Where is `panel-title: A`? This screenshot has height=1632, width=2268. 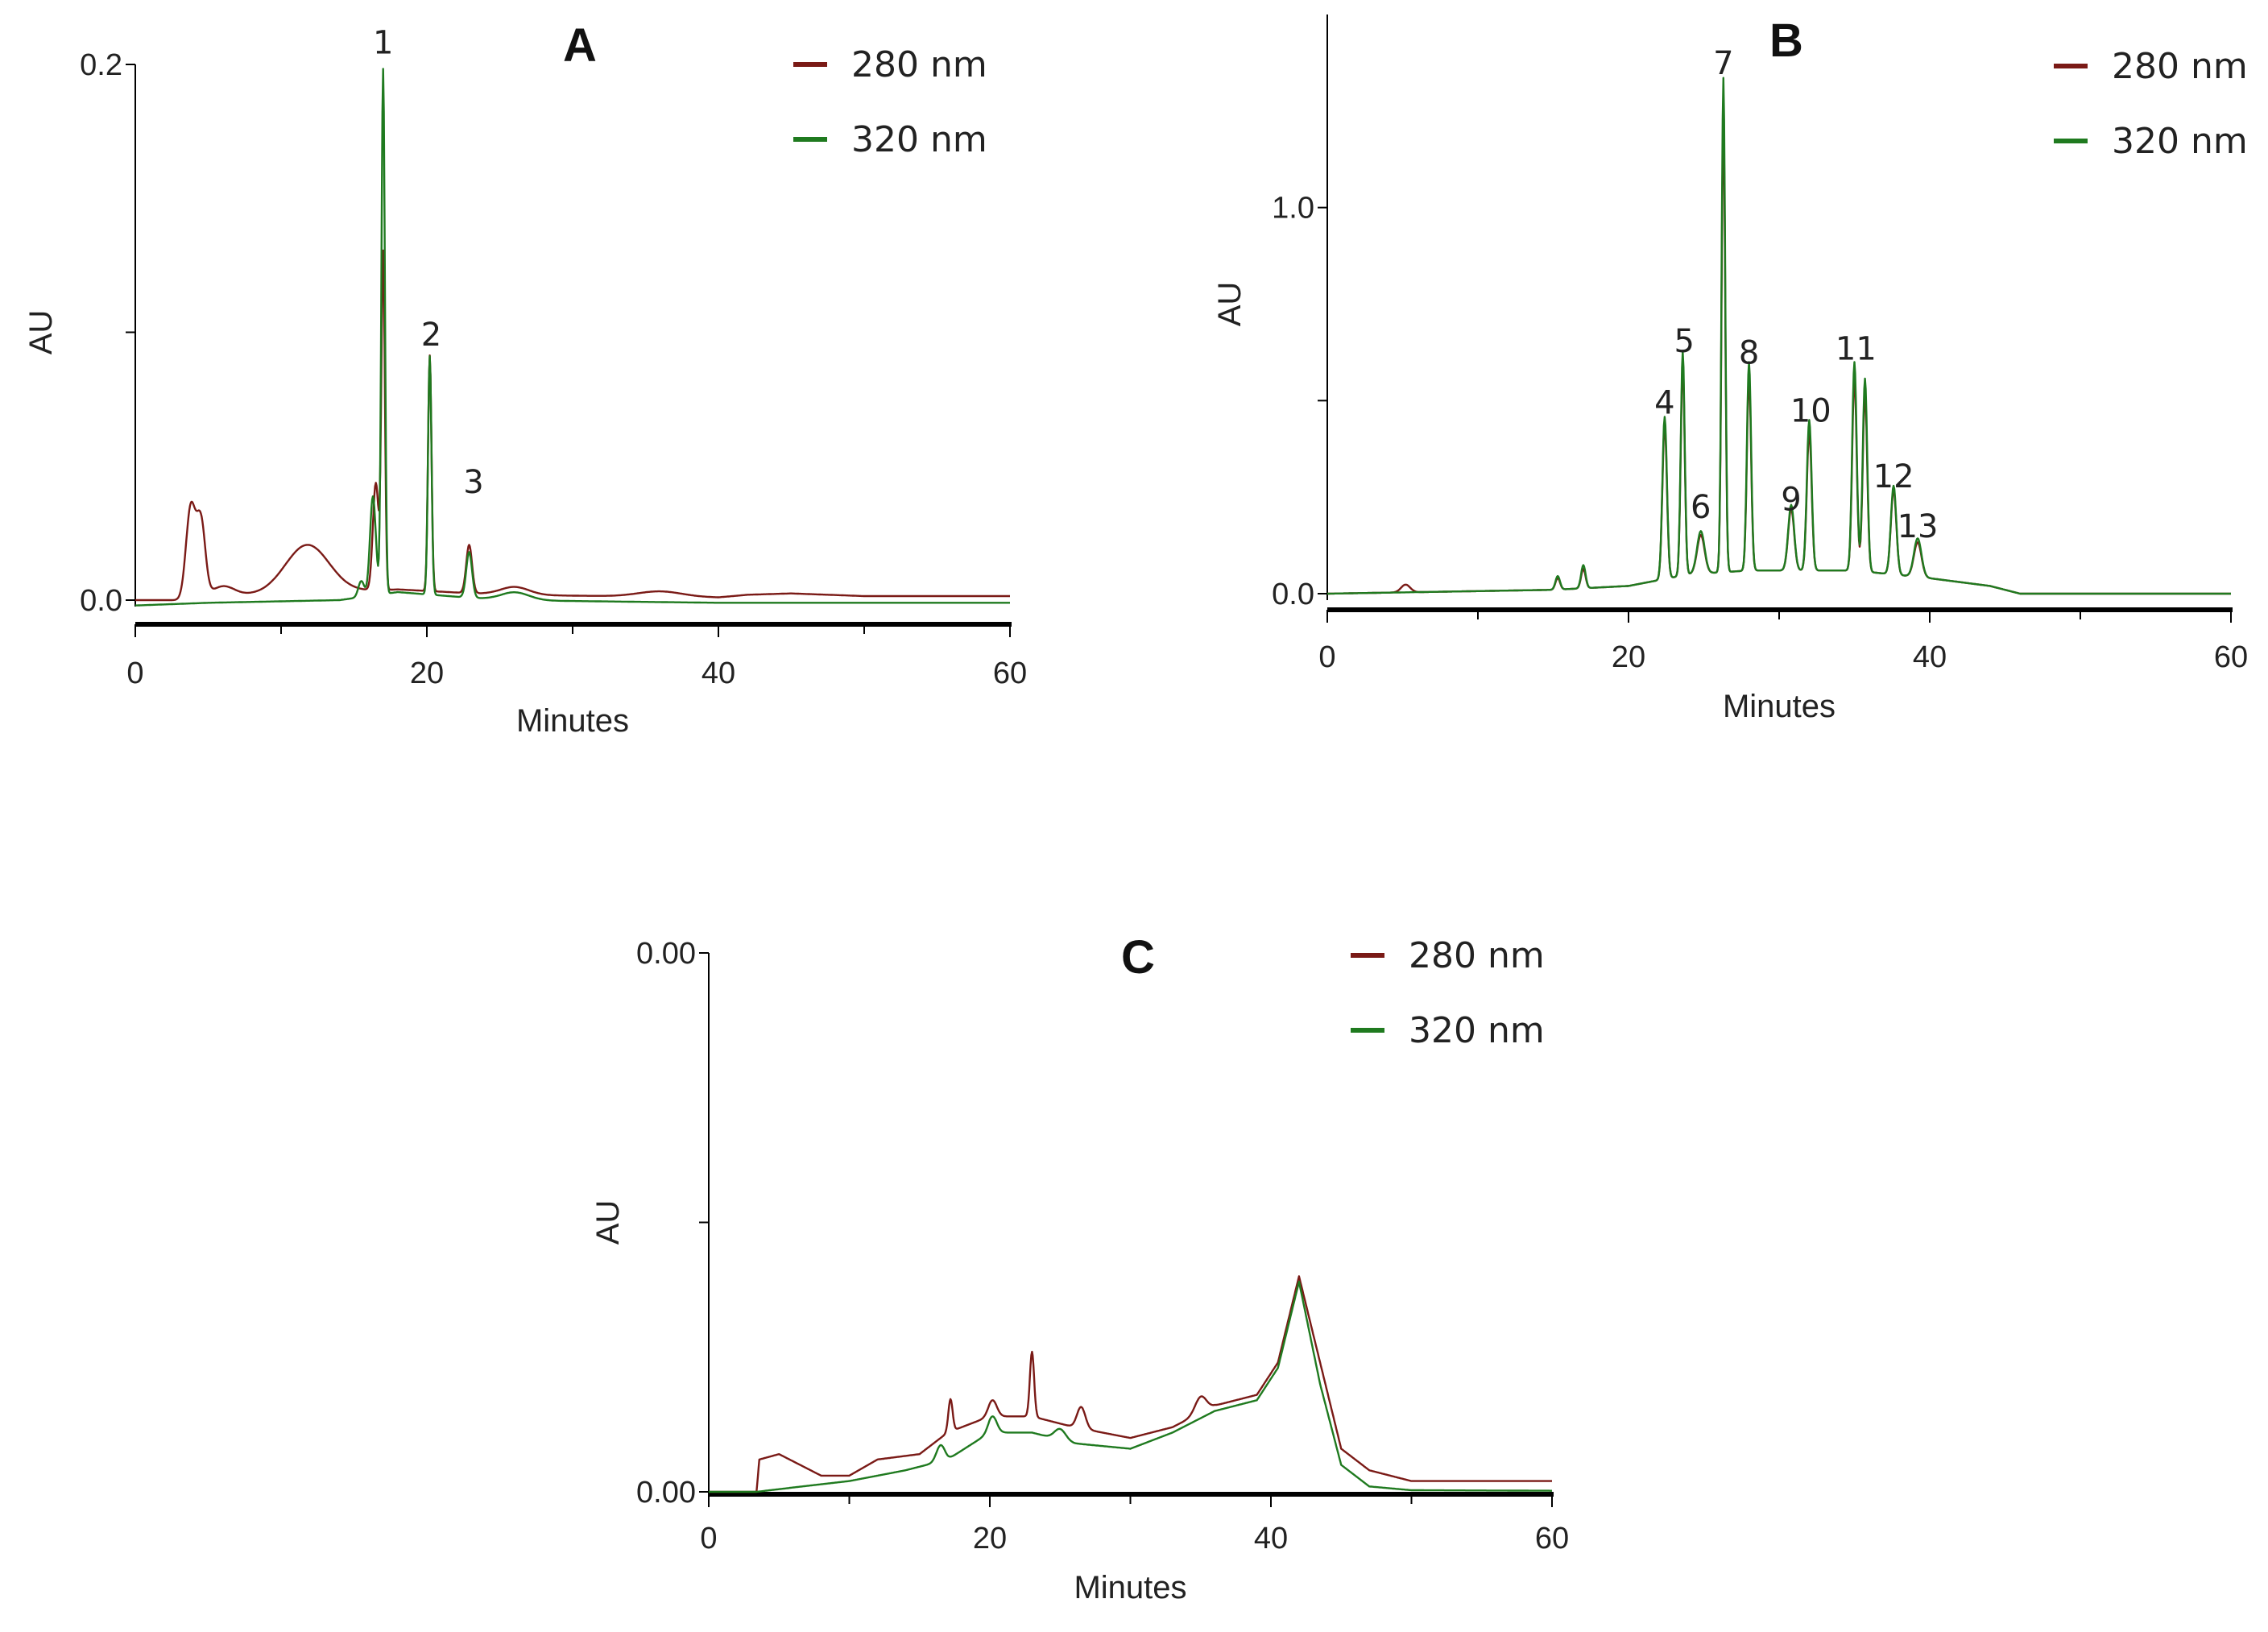
panel-title: A is located at coordinates (580, 45).